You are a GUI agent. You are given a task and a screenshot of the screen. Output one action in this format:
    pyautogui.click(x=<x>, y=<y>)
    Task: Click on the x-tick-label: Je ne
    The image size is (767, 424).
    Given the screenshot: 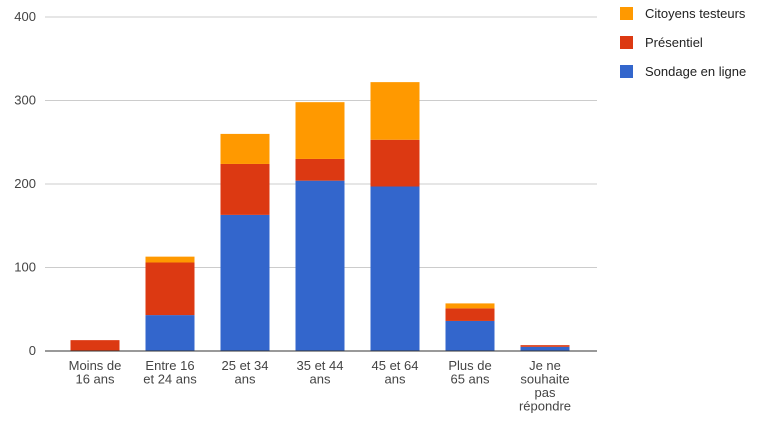 What is the action you would take?
    pyautogui.click(x=545, y=365)
    